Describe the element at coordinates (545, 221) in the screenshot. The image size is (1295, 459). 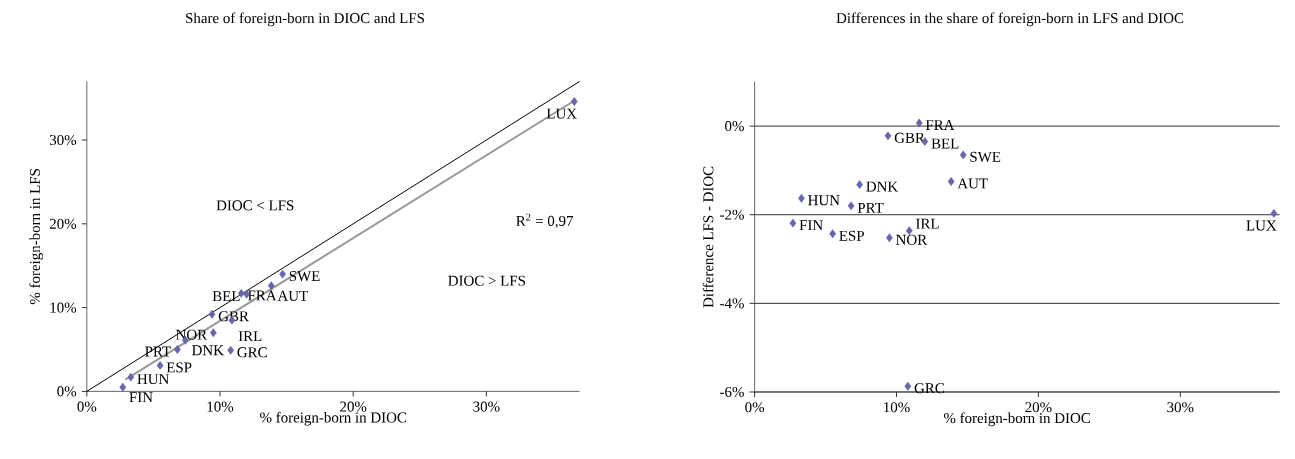
I see `annotation: R$^{2}$ = 0,97` at that location.